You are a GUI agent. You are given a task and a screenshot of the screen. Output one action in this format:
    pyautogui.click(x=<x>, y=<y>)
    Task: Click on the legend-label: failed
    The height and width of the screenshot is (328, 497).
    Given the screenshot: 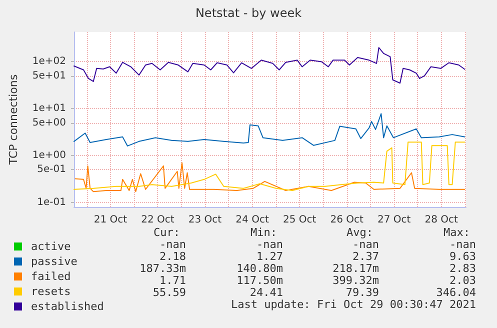 What is the action you would take?
    pyautogui.click(x=51, y=276)
    